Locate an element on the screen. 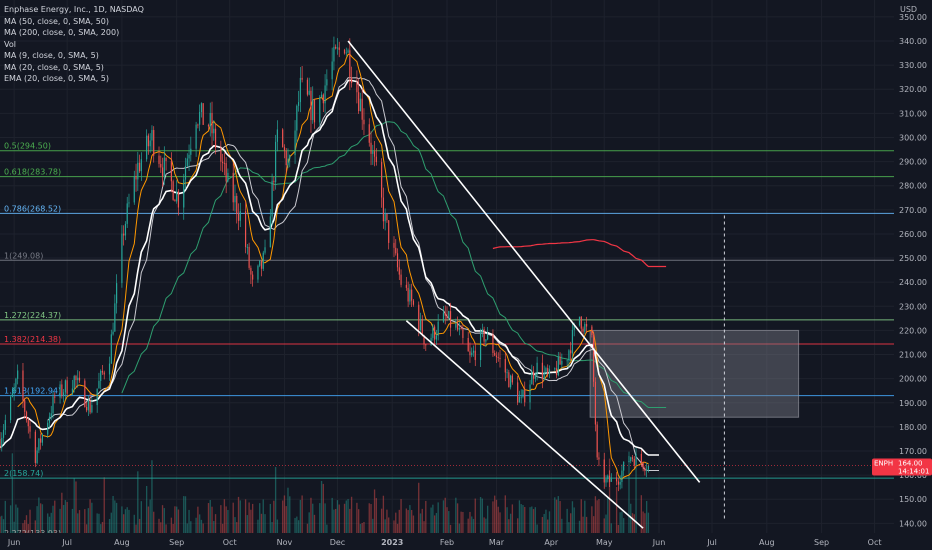 The width and height of the screenshot is (932, 550). channel-lower-line is located at coordinates (524, 424).